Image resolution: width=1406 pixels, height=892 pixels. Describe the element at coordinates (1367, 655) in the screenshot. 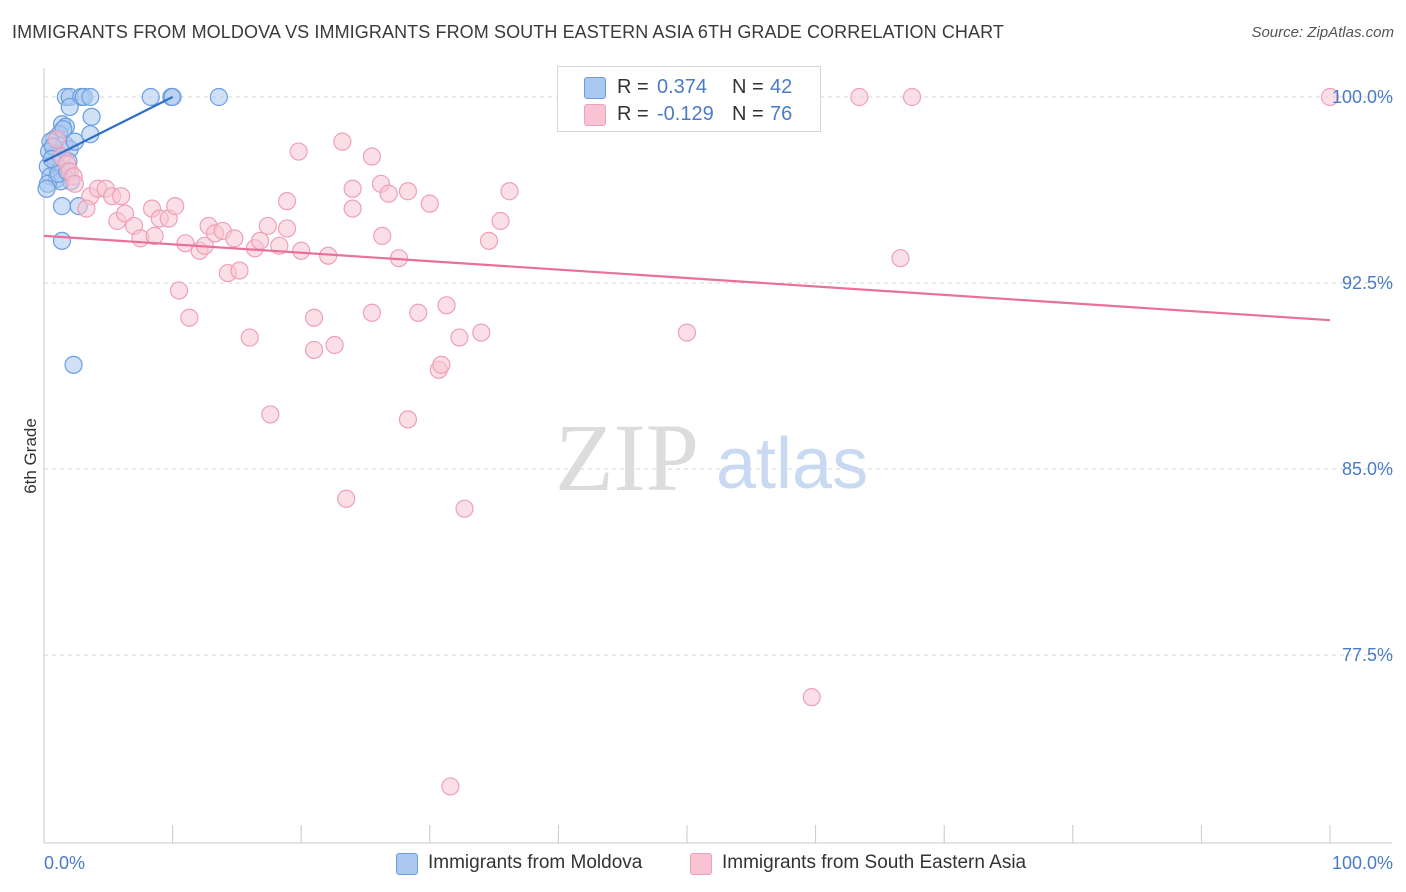

I see `y-tick-label: 77.5%` at that location.